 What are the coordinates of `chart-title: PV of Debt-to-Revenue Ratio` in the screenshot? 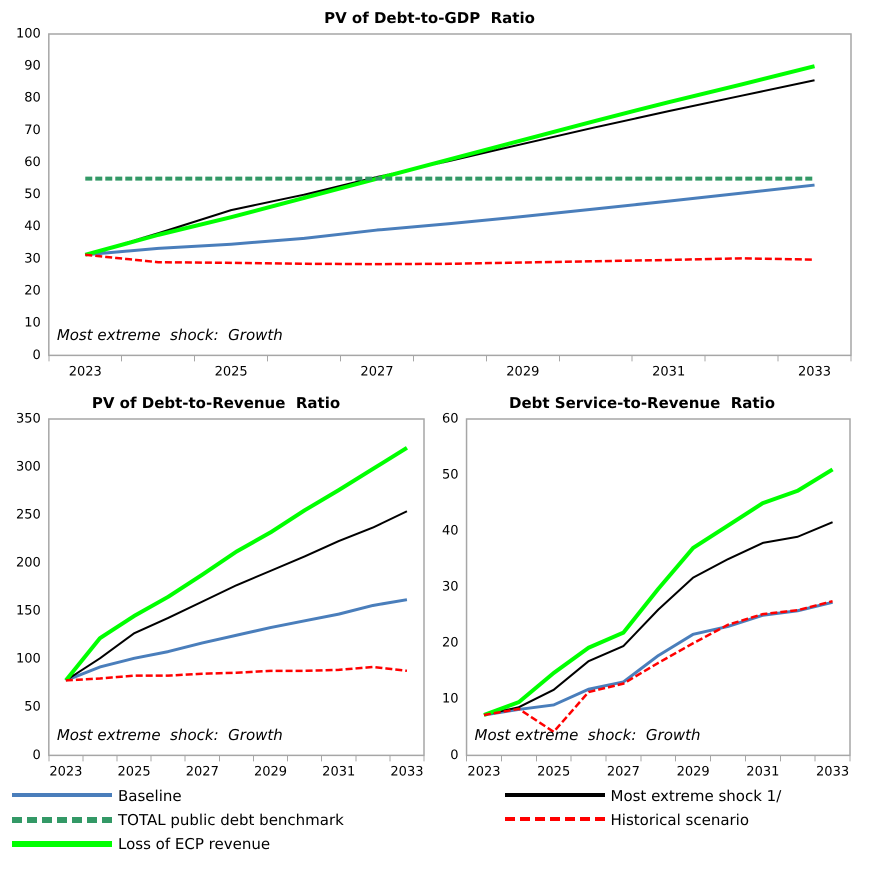 It's located at (216, 403).